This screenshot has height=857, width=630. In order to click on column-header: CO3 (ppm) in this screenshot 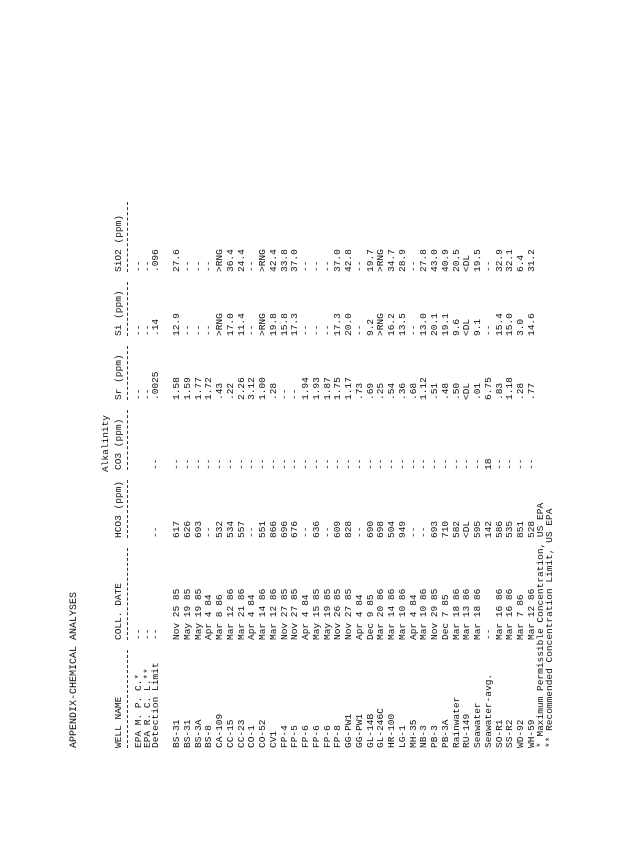, I will do `click(118, 444)`.